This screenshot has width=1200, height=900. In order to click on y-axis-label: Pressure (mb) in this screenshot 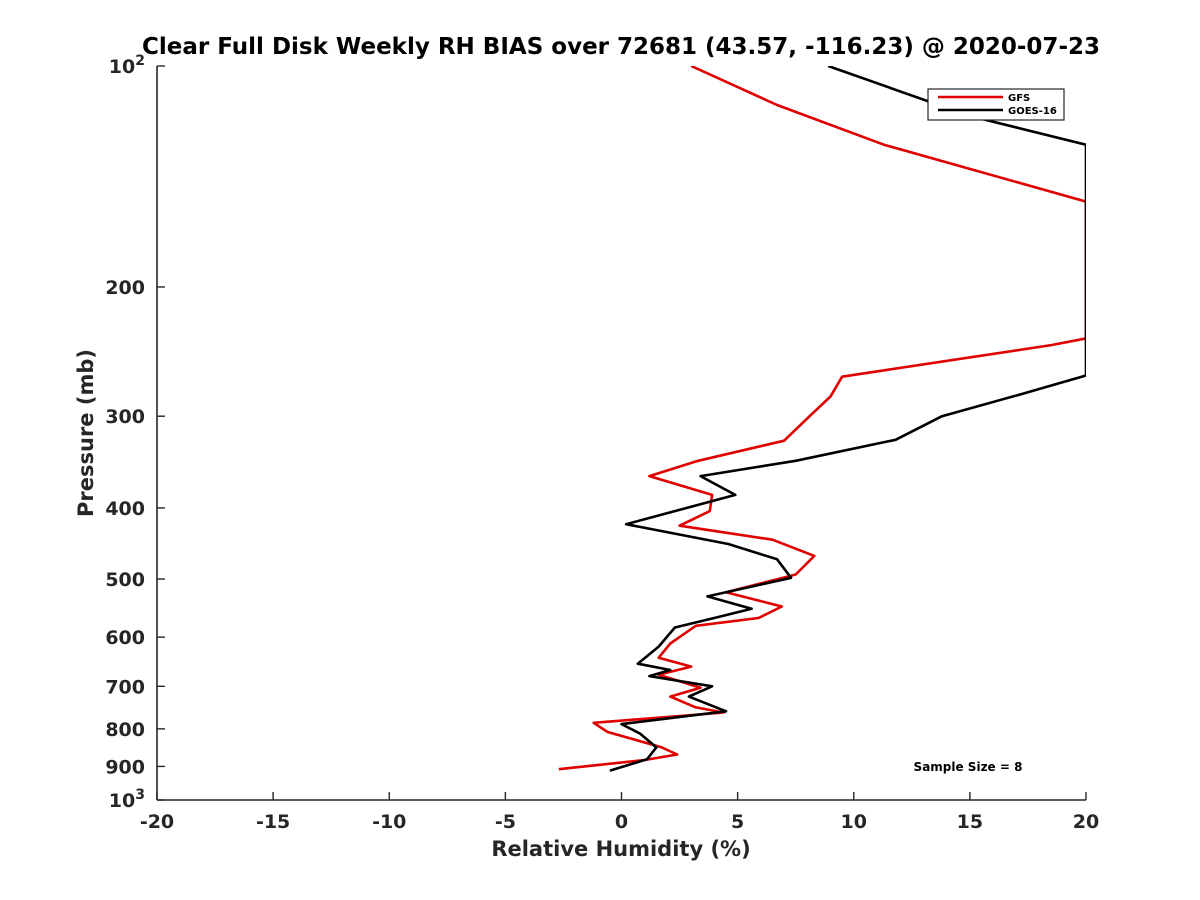, I will do `click(86, 433)`.